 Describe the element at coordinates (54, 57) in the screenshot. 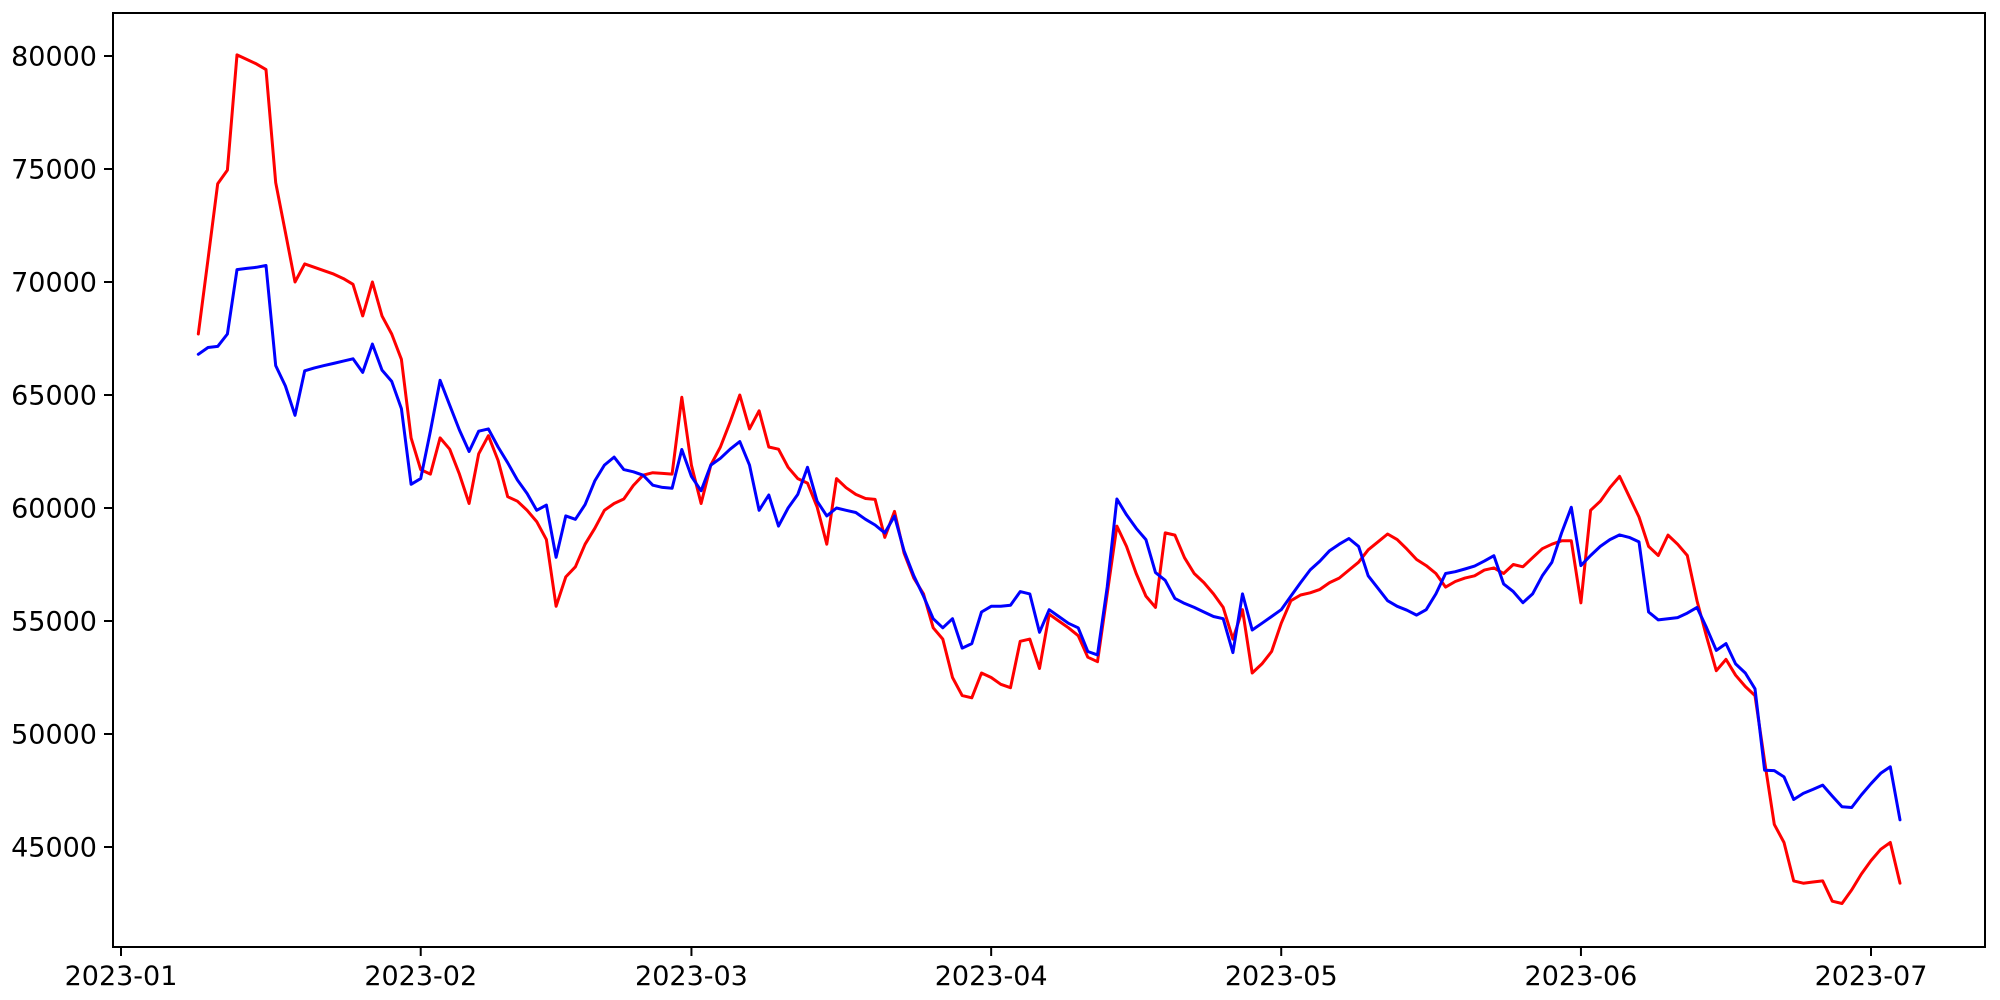

I see `y-tick-label: 80000` at that location.